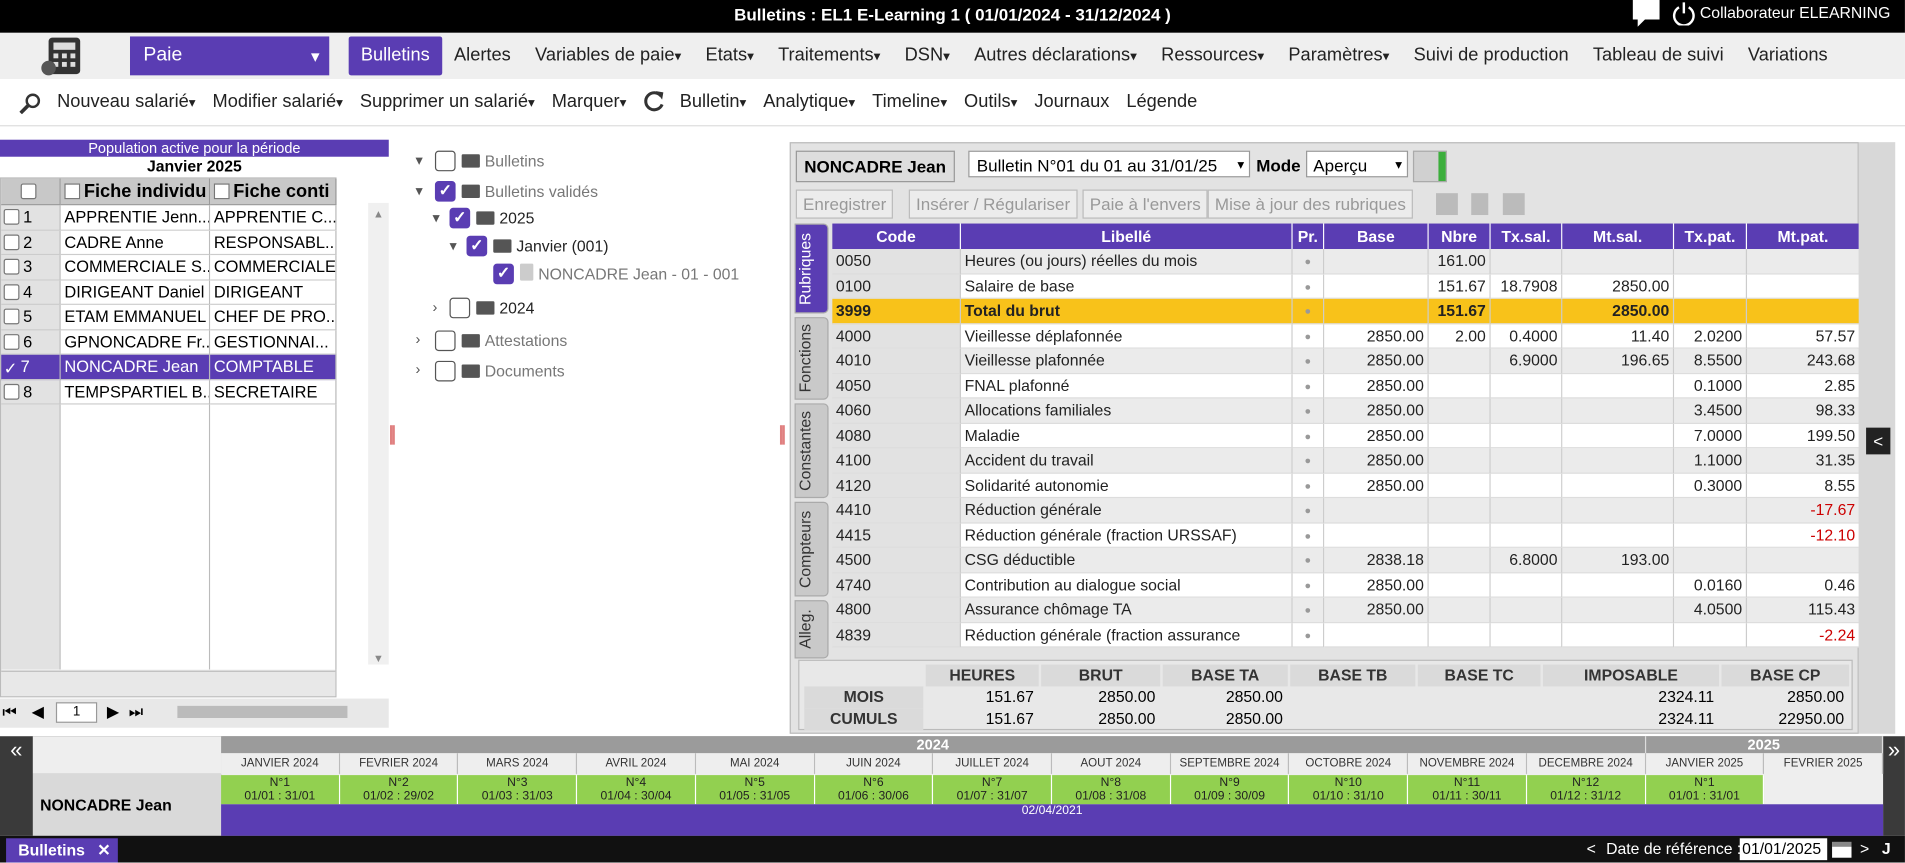 This screenshot has height=863, width=1905. What do you see at coordinates (1586, 790) in the screenshot?
I see `timeline-bulletin: N°12 01/12 : 31/12` at bounding box center [1586, 790].